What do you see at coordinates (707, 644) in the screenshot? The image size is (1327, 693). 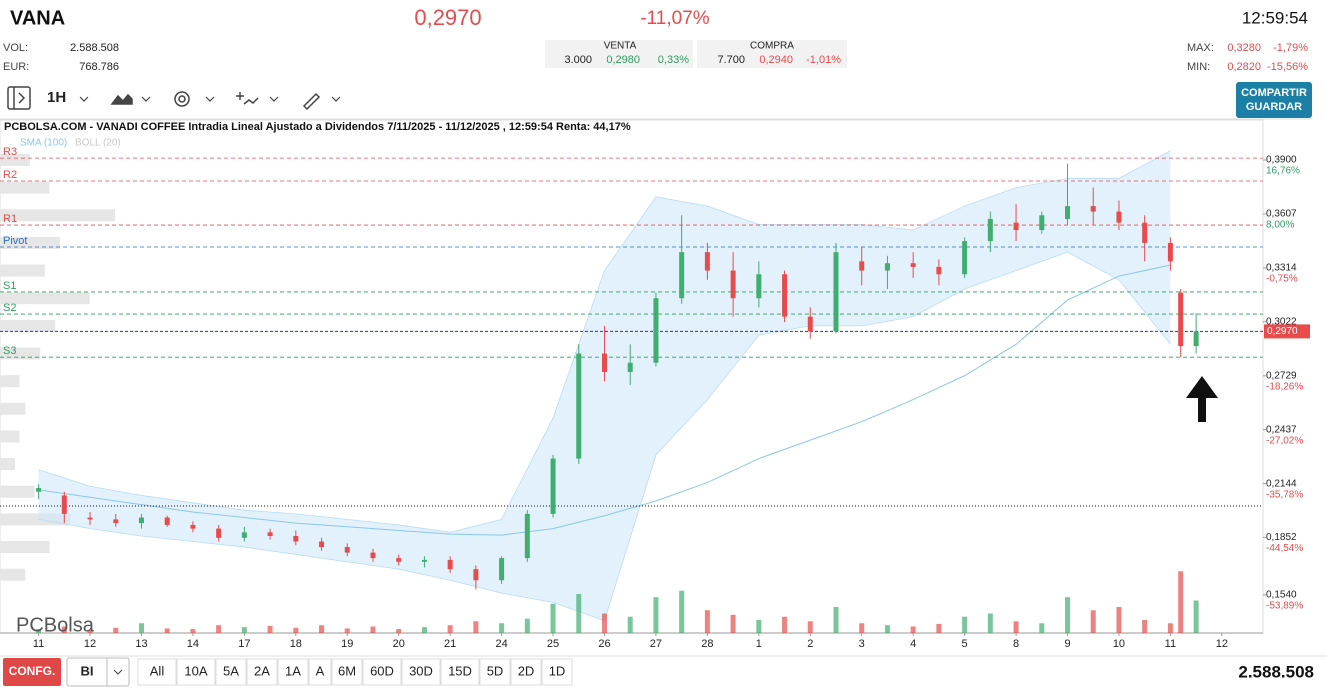 I see `x-tick-label: 28` at bounding box center [707, 644].